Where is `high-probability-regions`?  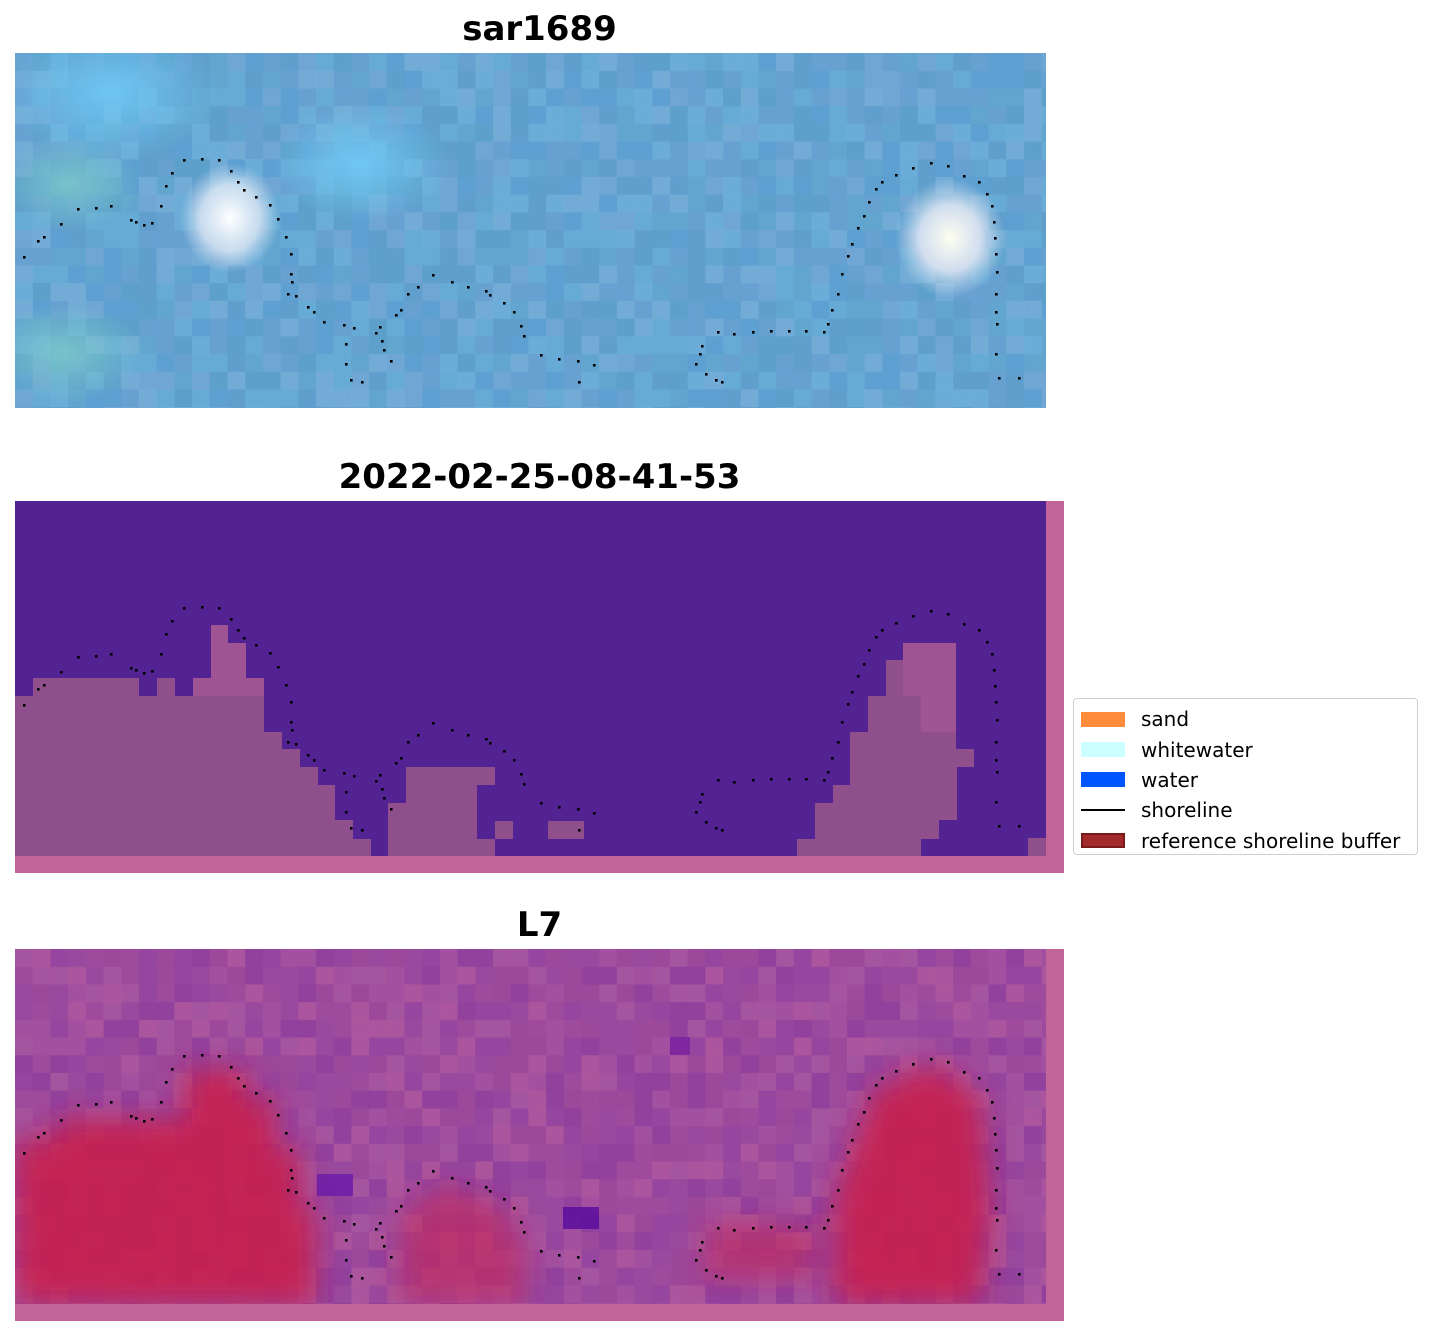
high-probability-regions is located at coordinates (502, 1184).